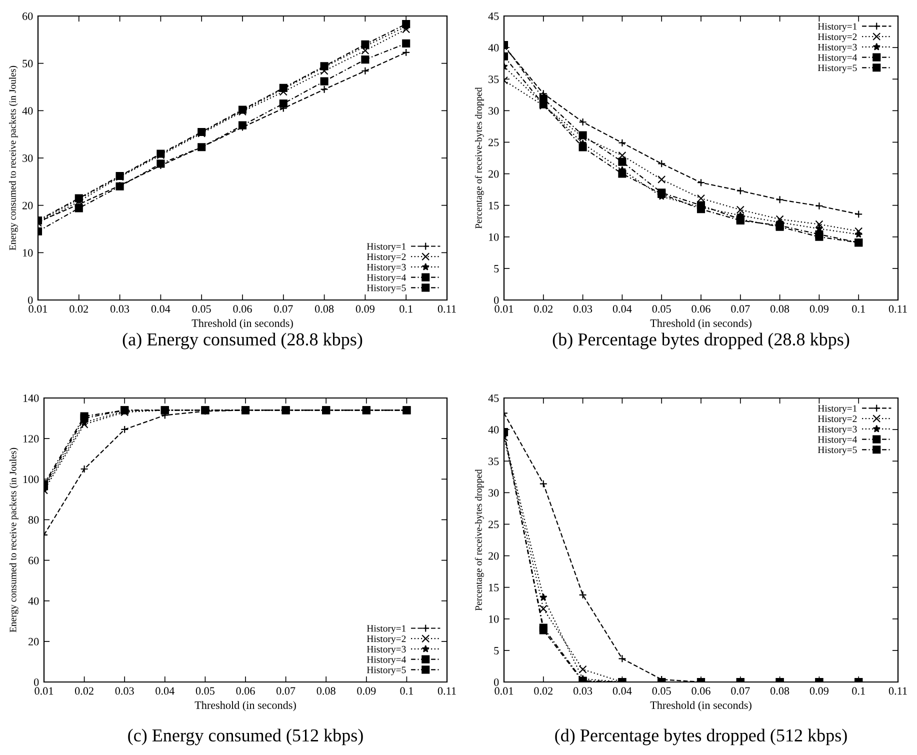  What do you see at coordinates (493, 16) in the screenshot?
I see `y-tick-label: 45` at bounding box center [493, 16].